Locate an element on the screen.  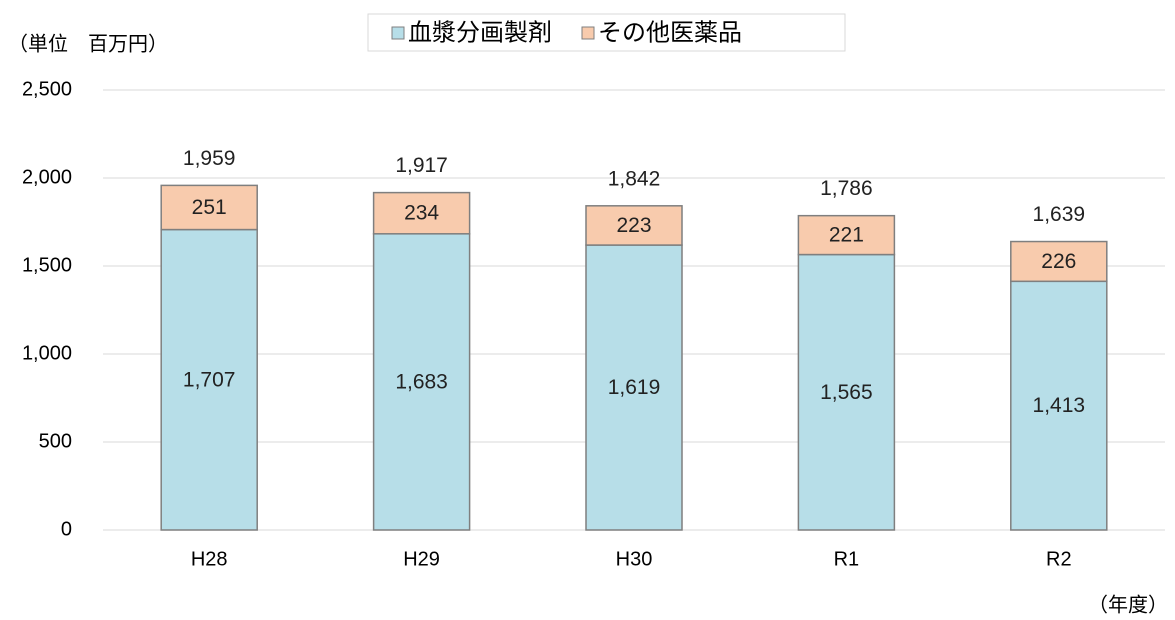
data-label: 251 is located at coordinates (209, 207).